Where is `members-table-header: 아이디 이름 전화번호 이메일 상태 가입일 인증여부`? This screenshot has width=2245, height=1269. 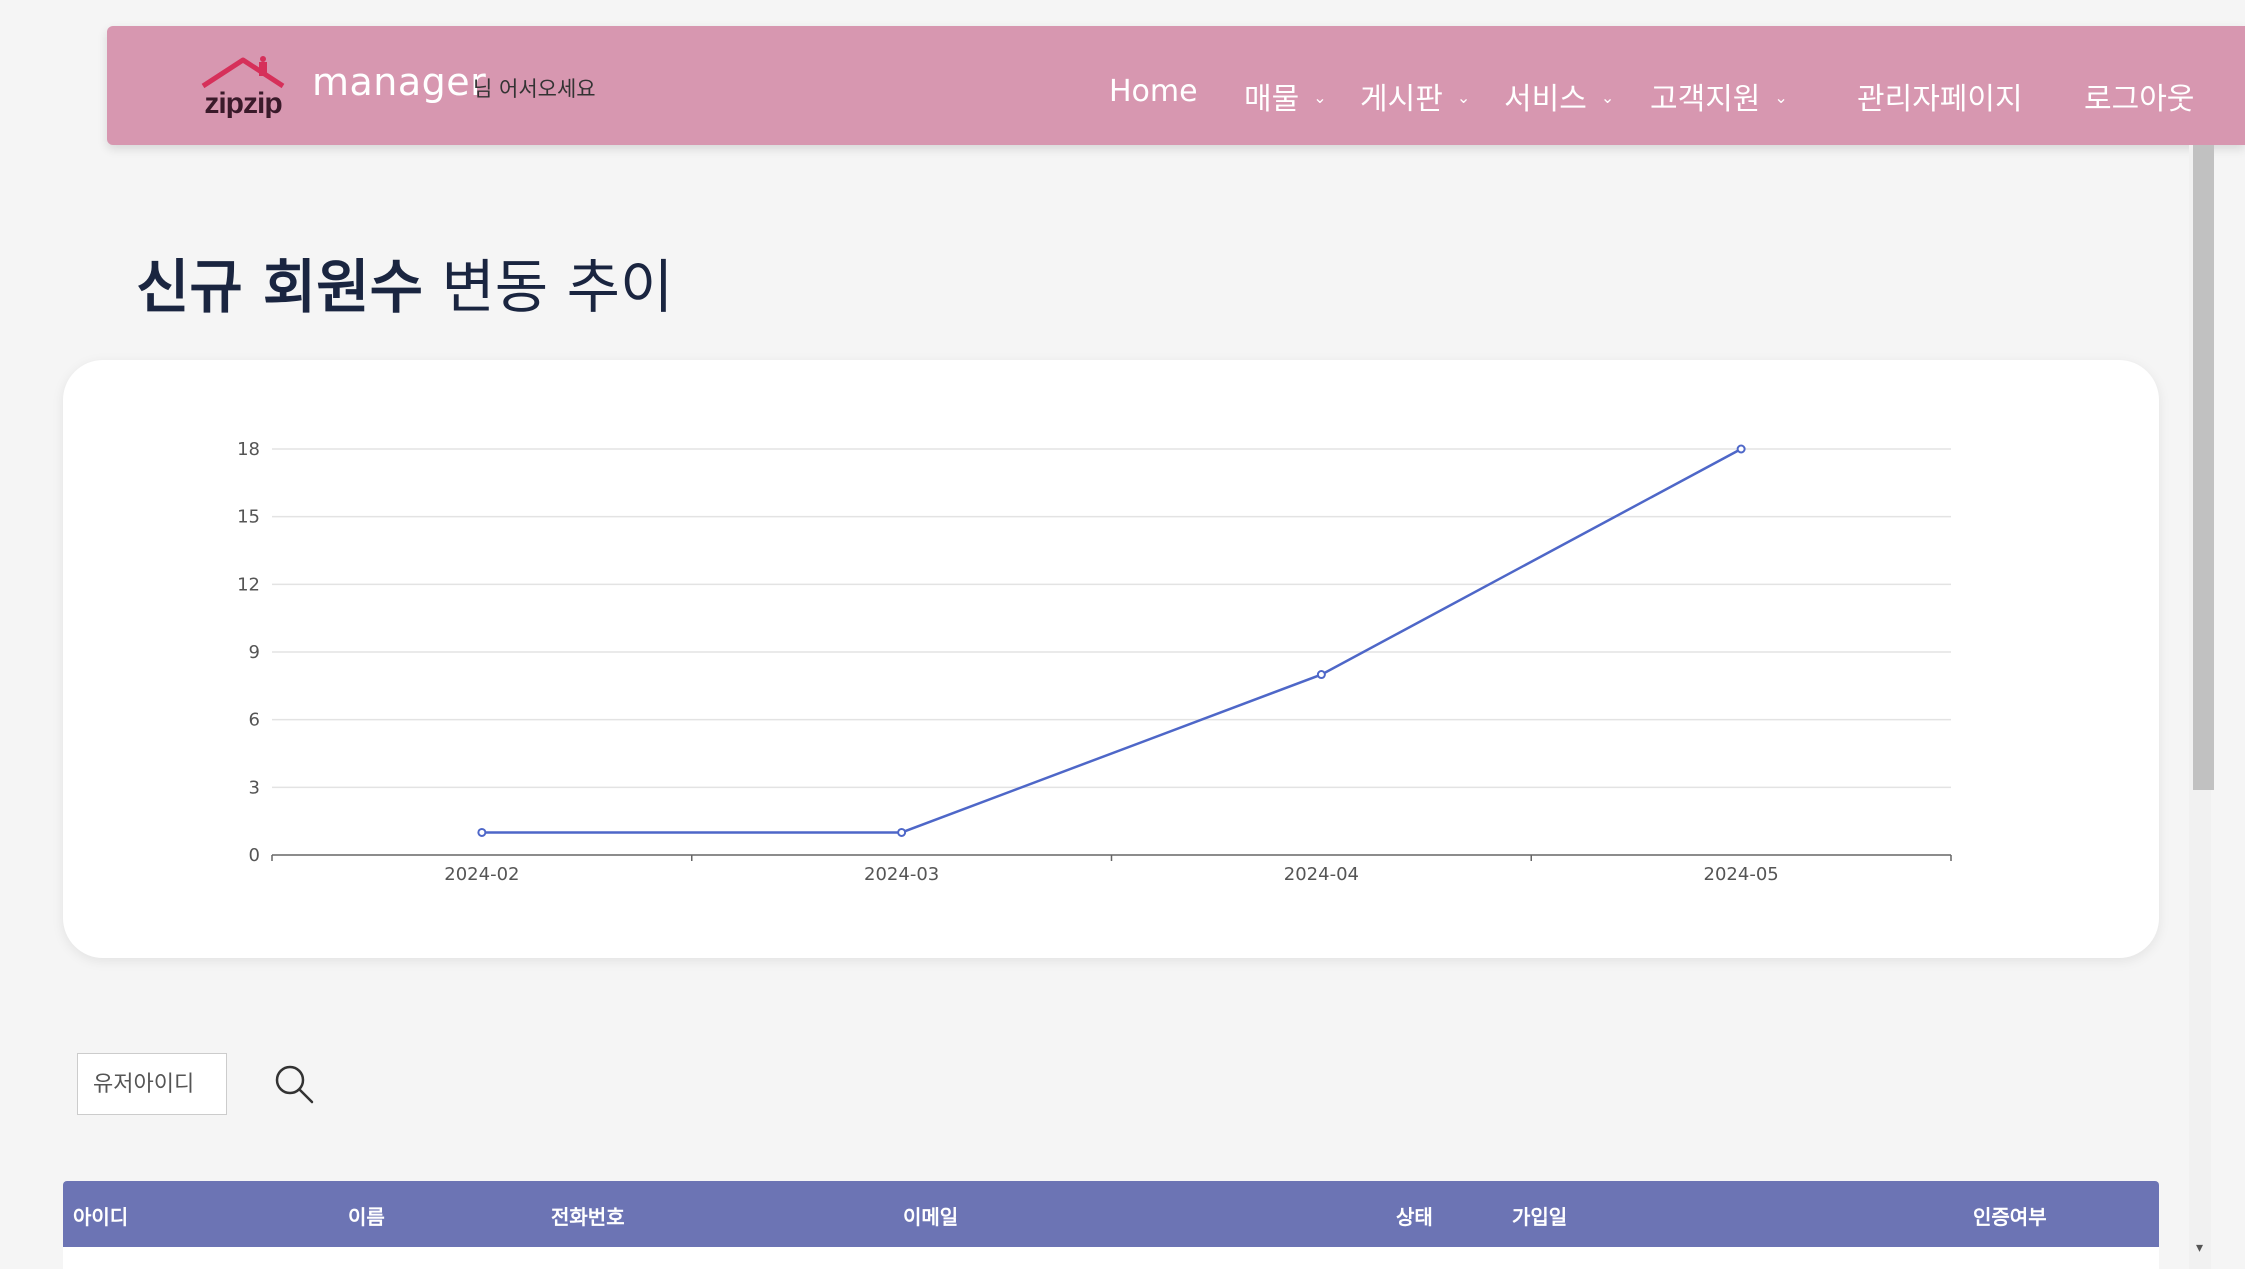 members-table-header: 아이디 이름 전화번호 이메일 상태 가입일 인증여부 is located at coordinates (1111, 1214).